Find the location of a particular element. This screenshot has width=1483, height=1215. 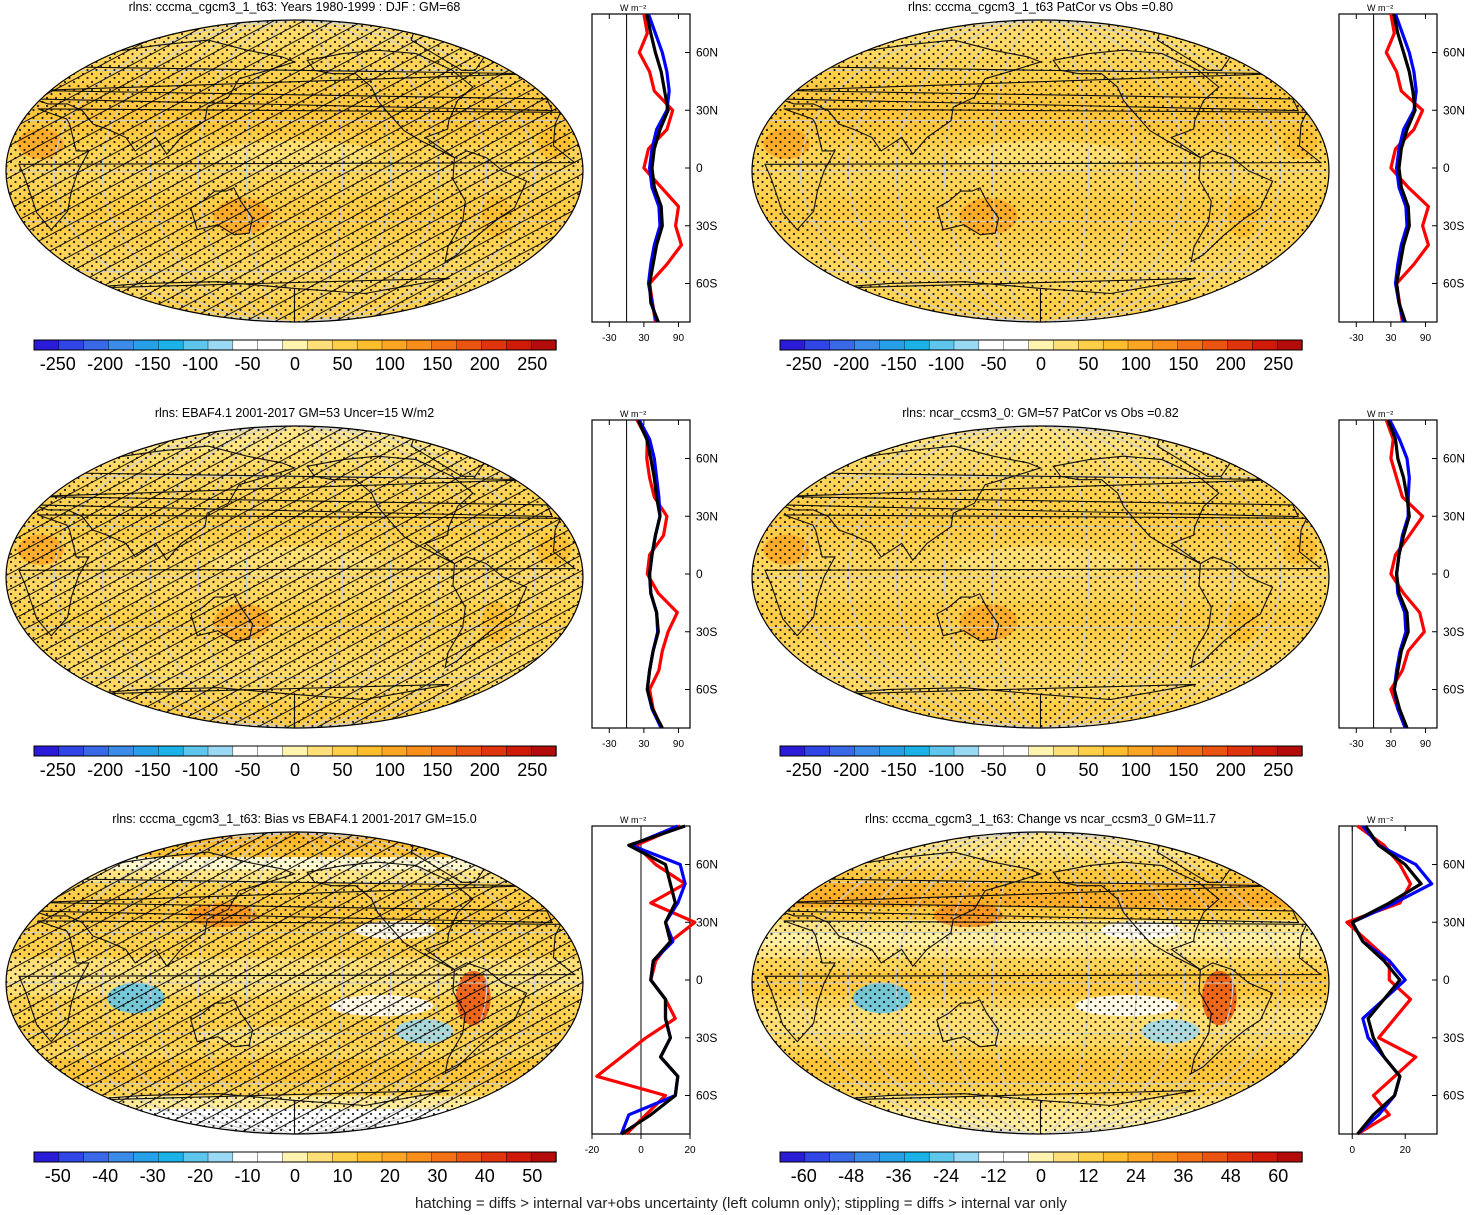

colorbar-tick-label: 48 is located at coordinates (1231, 1176).